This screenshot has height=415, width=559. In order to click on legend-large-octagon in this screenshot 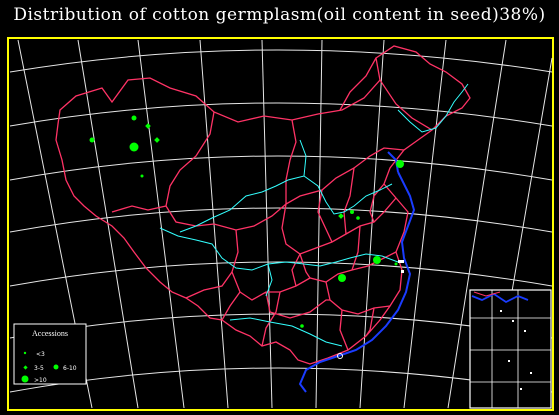, I will do `click(25, 379)`.